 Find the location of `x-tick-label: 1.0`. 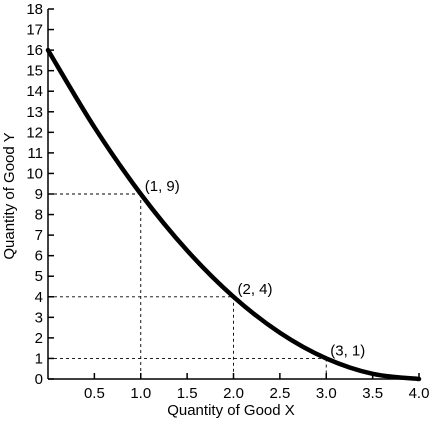

x-tick-label: 1.0 is located at coordinates (140, 393).